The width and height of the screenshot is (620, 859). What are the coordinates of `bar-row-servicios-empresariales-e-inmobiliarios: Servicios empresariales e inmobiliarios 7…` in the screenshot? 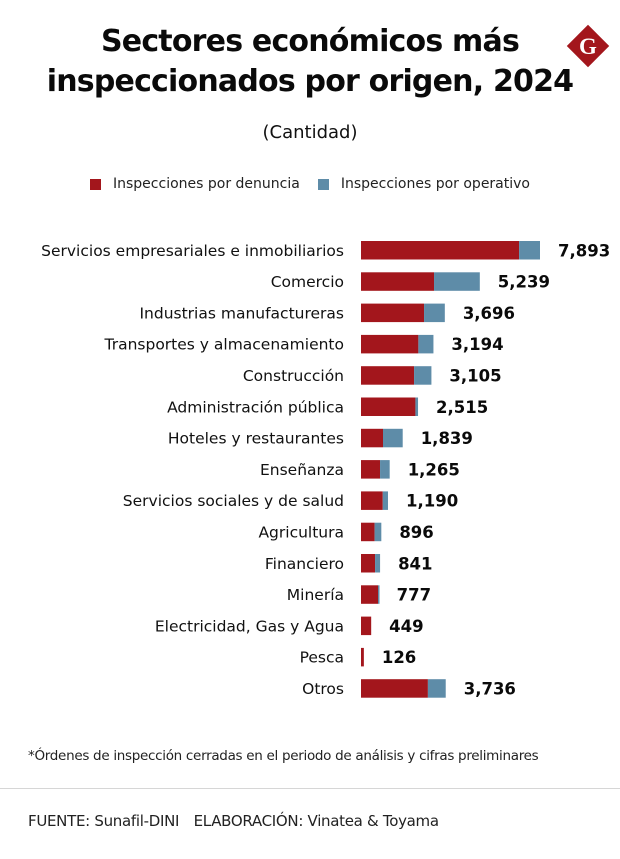 It's located at (325, 250).